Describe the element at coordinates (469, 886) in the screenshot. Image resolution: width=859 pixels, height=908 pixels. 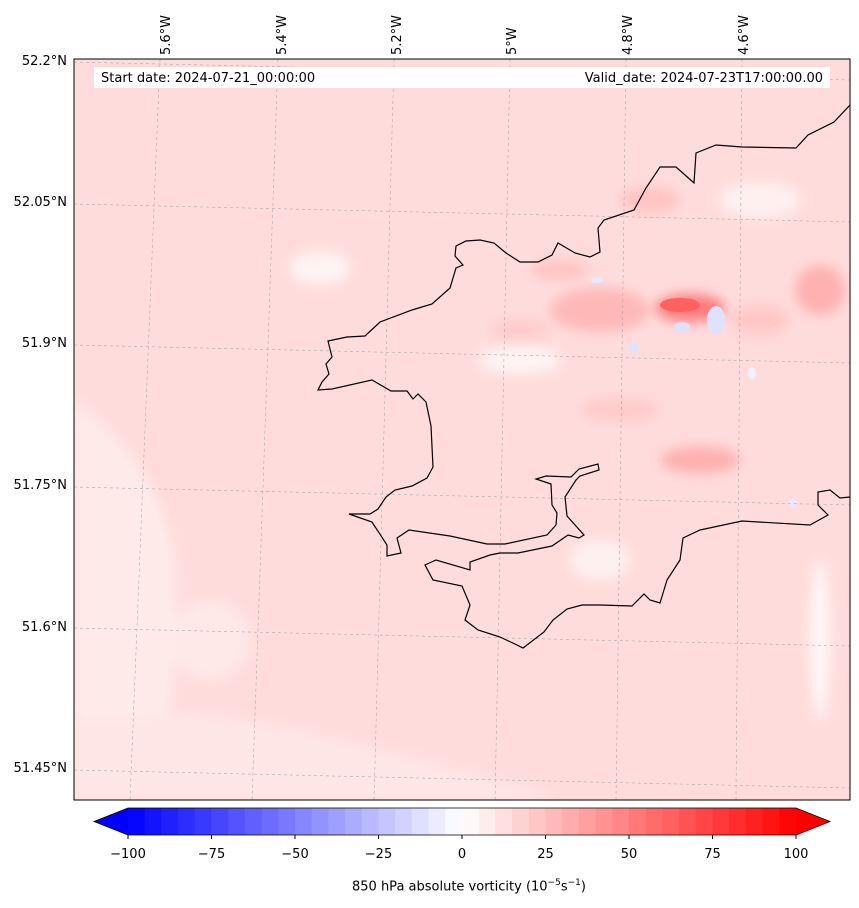
I see `colorbar-title: 850 hPa absolute vorticity (10−5s−1)` at that location.